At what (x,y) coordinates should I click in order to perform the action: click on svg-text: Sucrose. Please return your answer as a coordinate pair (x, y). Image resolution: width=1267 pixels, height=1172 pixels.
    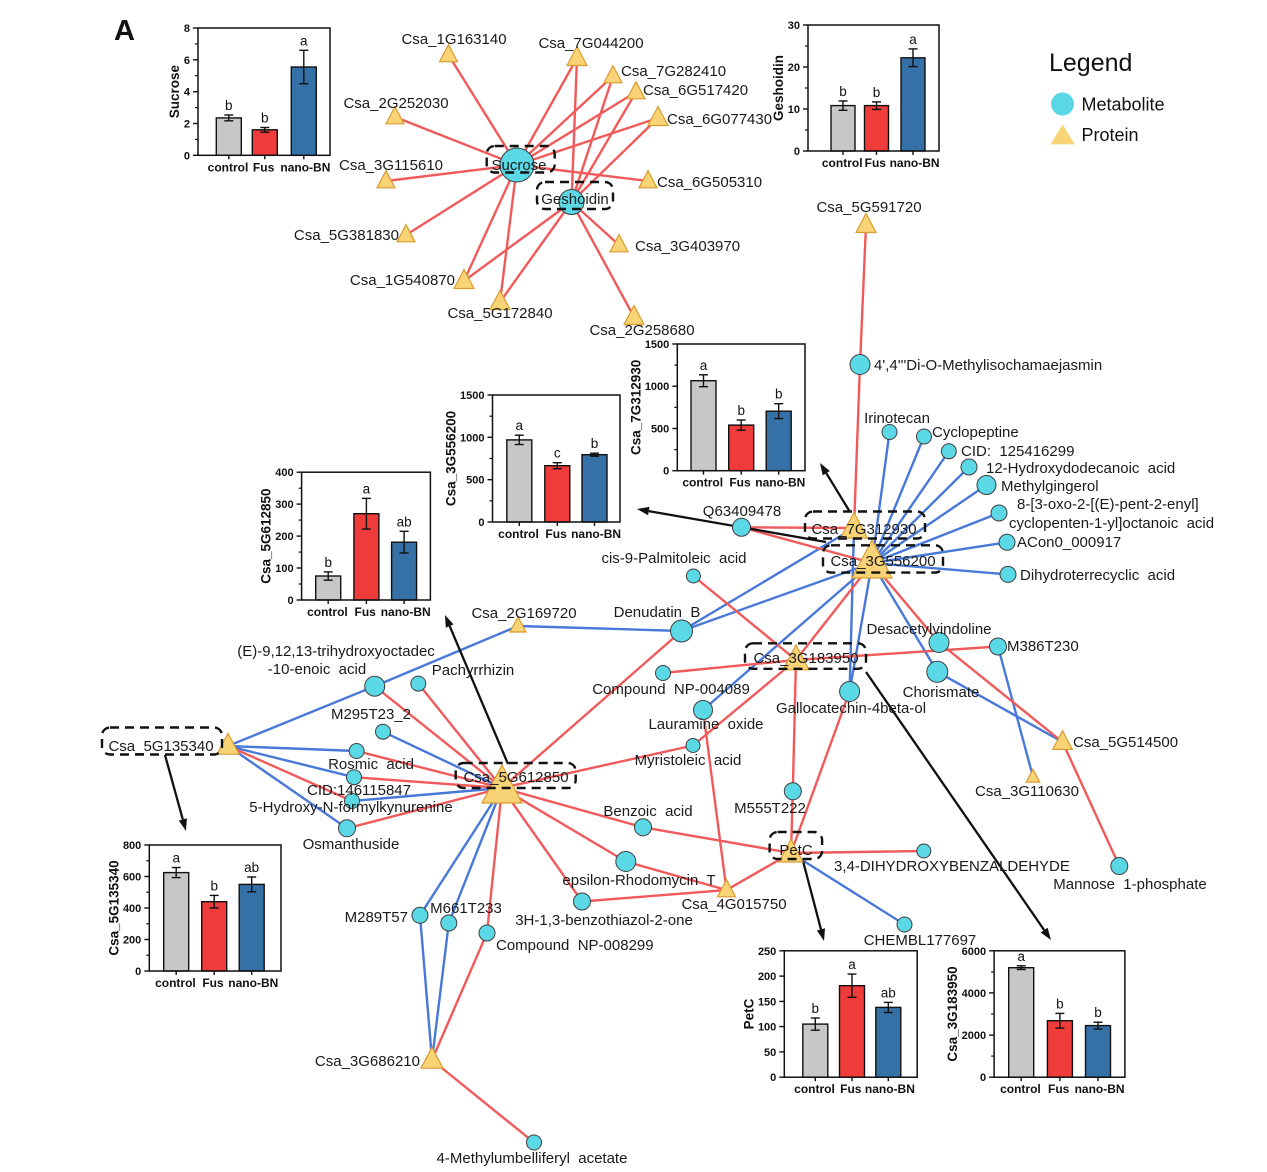
    Looking at the image, I should click on (518, 165).